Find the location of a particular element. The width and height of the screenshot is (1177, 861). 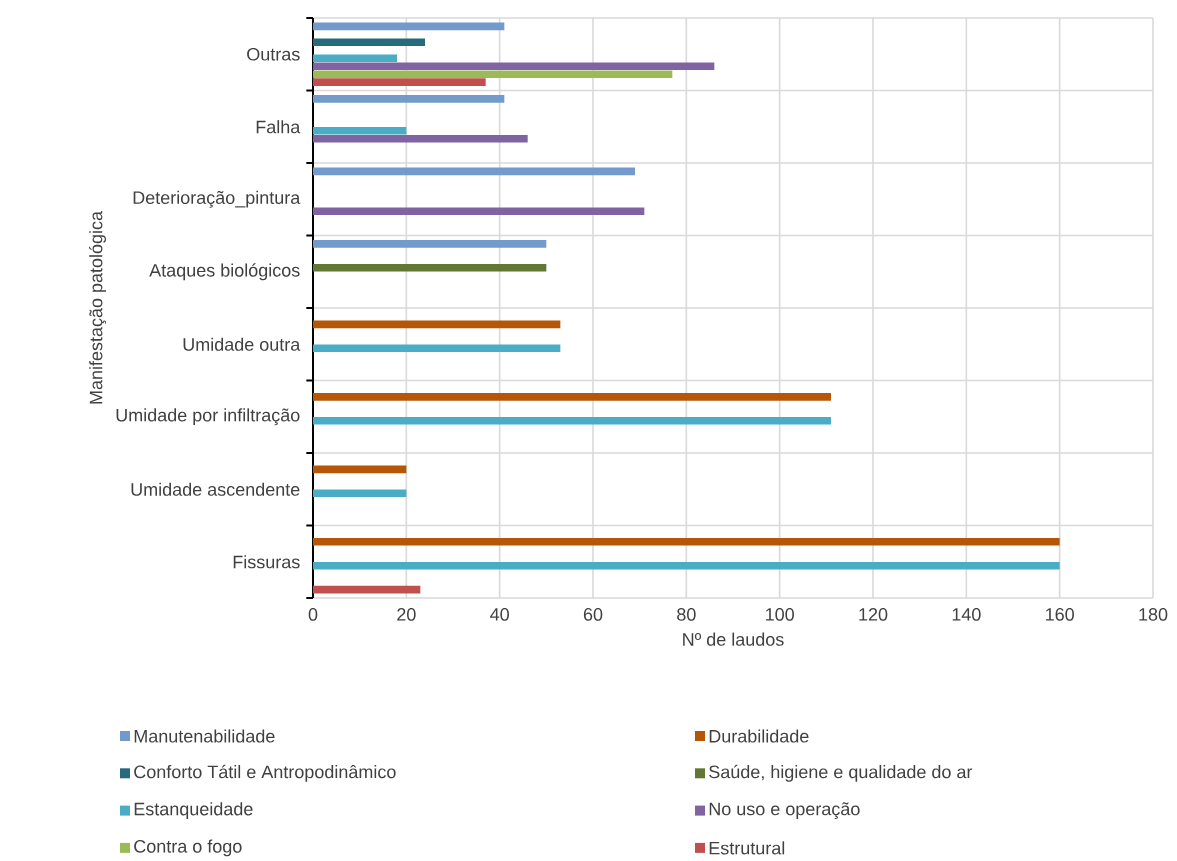

y-tick-label: Deterioração_pintura is located at coordinates (217, 199).